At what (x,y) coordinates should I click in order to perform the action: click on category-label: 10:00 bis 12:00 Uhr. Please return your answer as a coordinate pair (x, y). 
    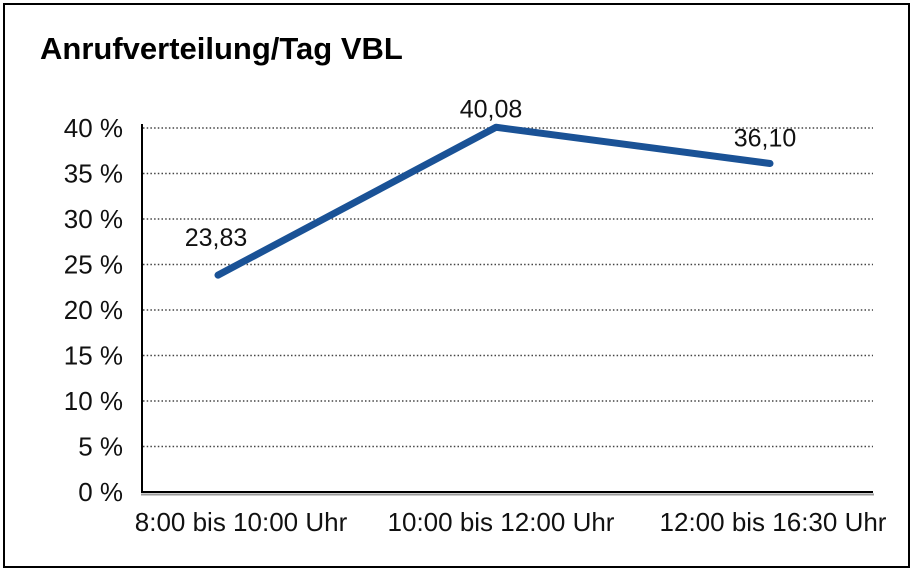
    Looking at the image, I should click on (501, 522).